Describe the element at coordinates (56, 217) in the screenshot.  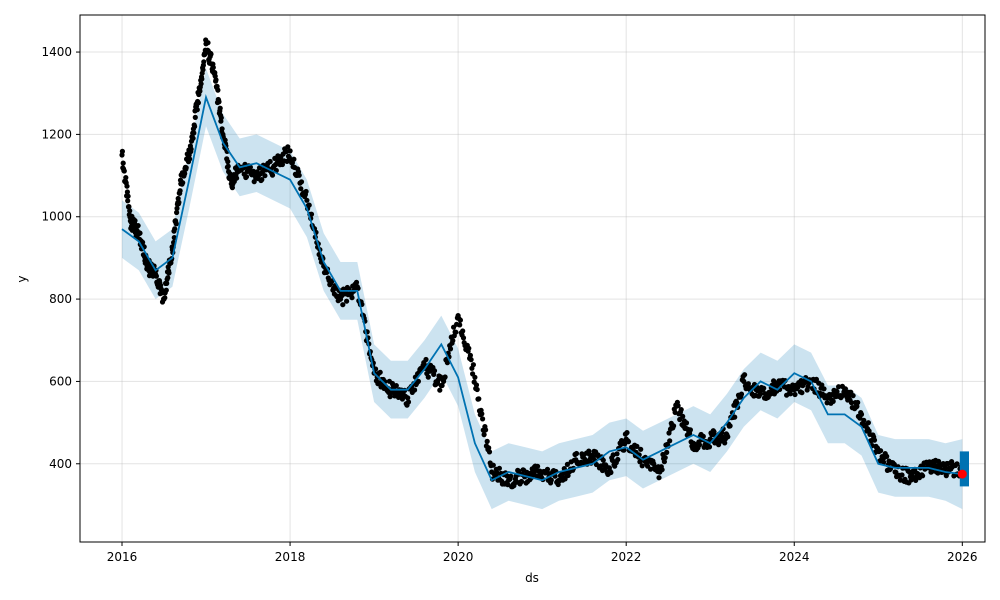
I see `y-tick-label: 1000` at that location.